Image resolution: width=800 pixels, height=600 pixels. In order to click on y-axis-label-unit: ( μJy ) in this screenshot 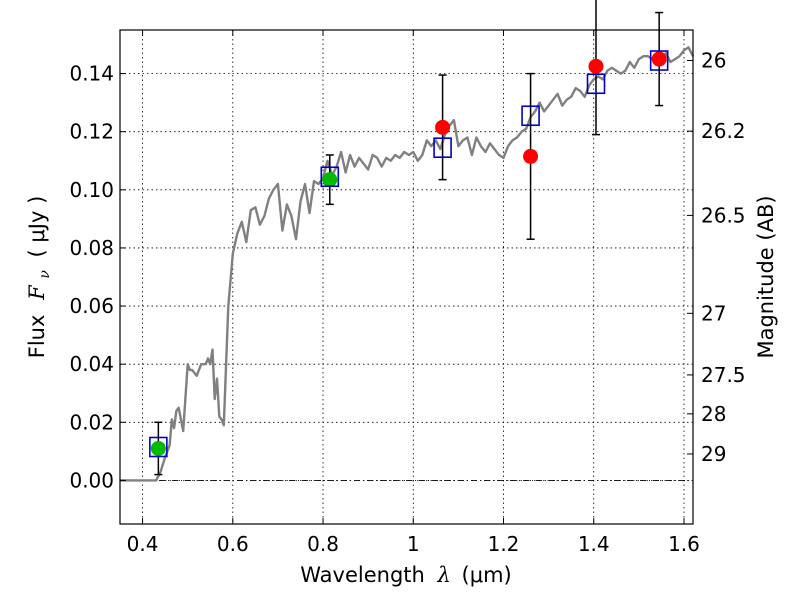, I will do `click(37, 227)`.